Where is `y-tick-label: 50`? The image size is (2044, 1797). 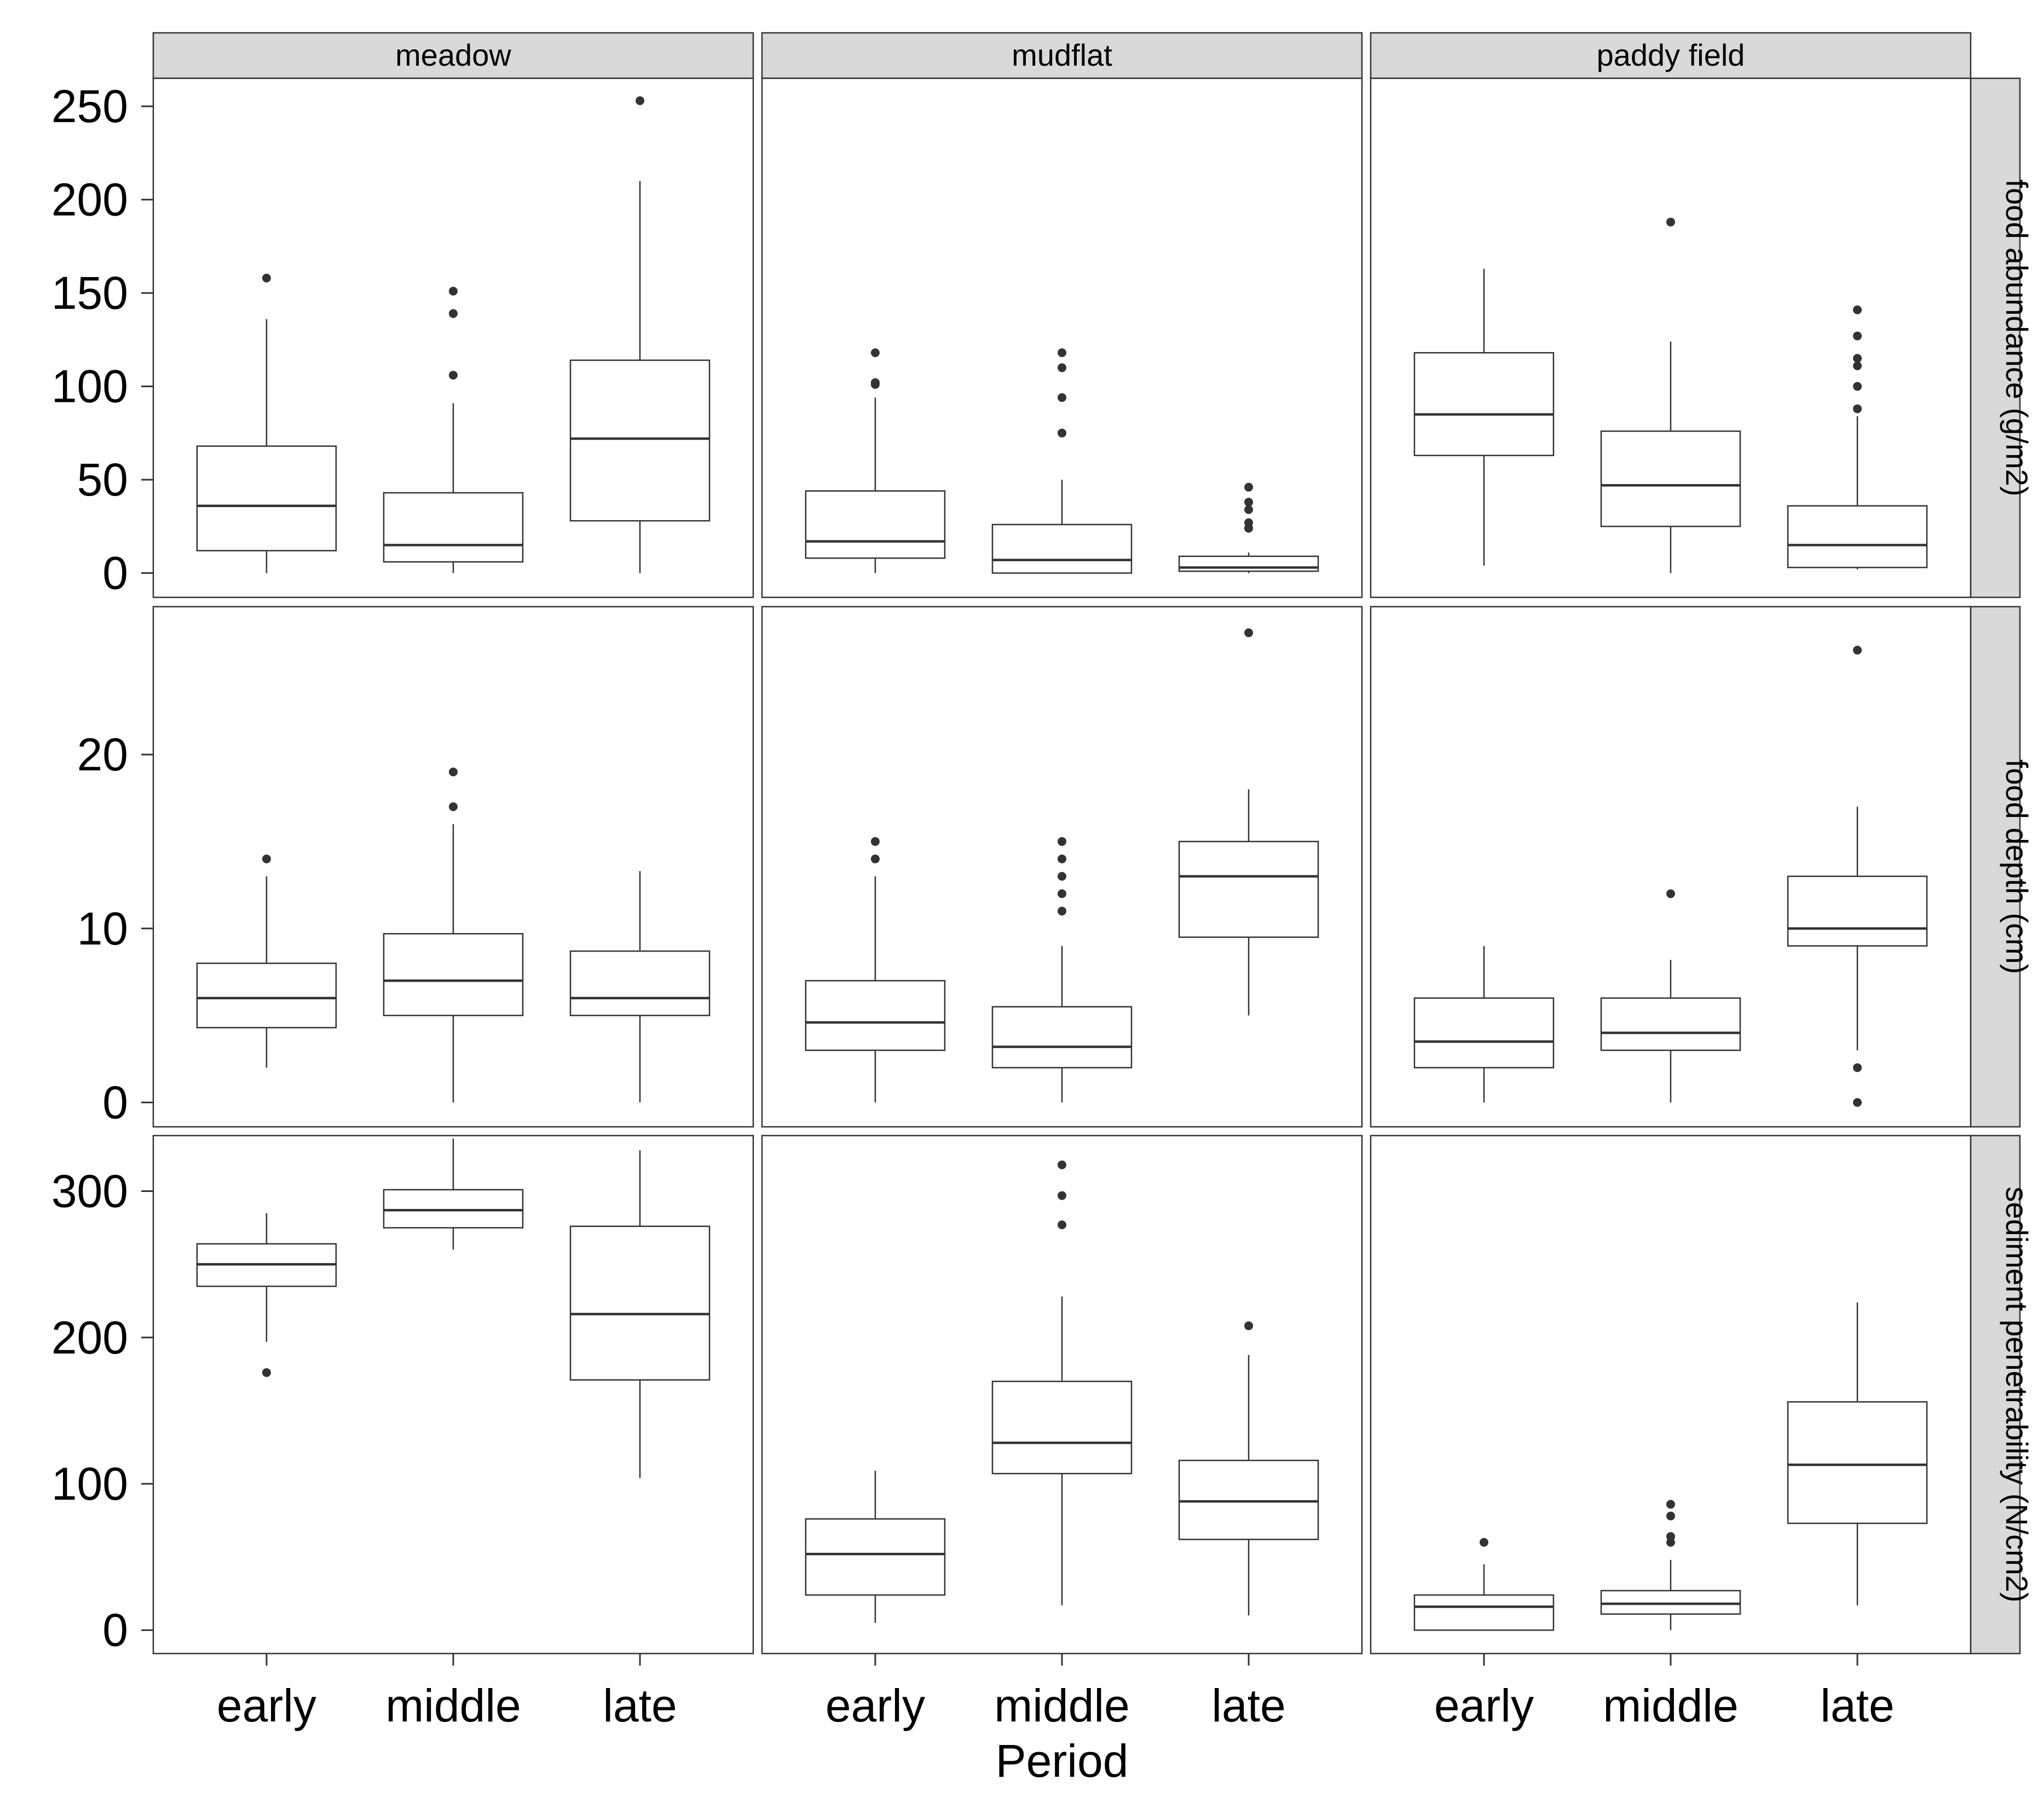
y-tick-label: 50 is located at coordinates (102, 479).